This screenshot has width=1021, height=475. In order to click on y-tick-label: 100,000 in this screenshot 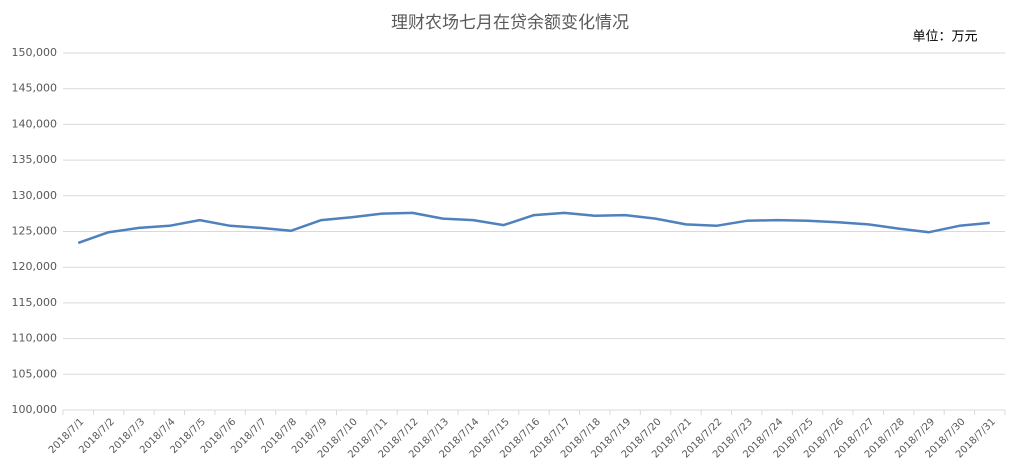, I will do `click(35, 409)`.